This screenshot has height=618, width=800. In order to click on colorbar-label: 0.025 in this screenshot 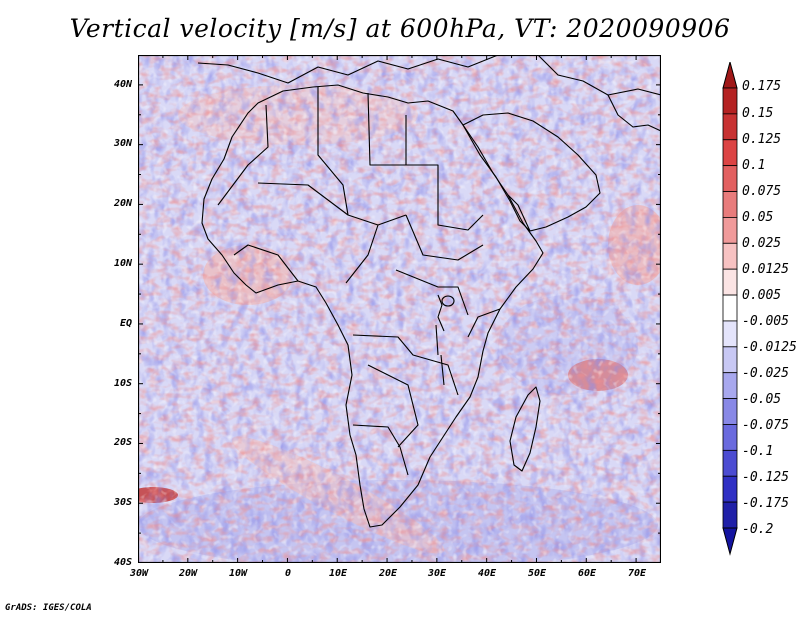, I will do `click(762, 243)`.